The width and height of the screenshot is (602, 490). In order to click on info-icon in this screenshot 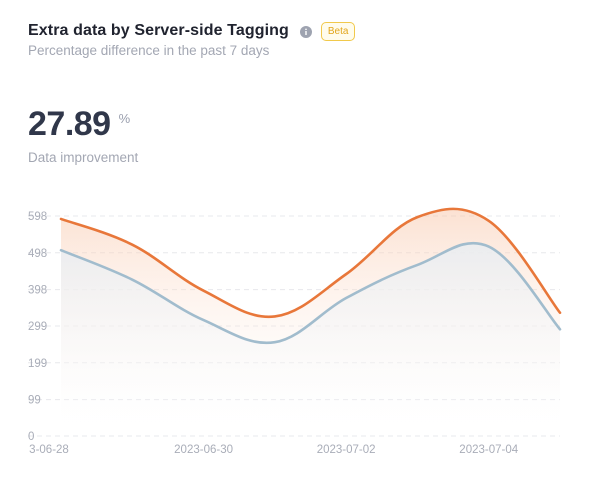, I will do `click(305, 31)`.